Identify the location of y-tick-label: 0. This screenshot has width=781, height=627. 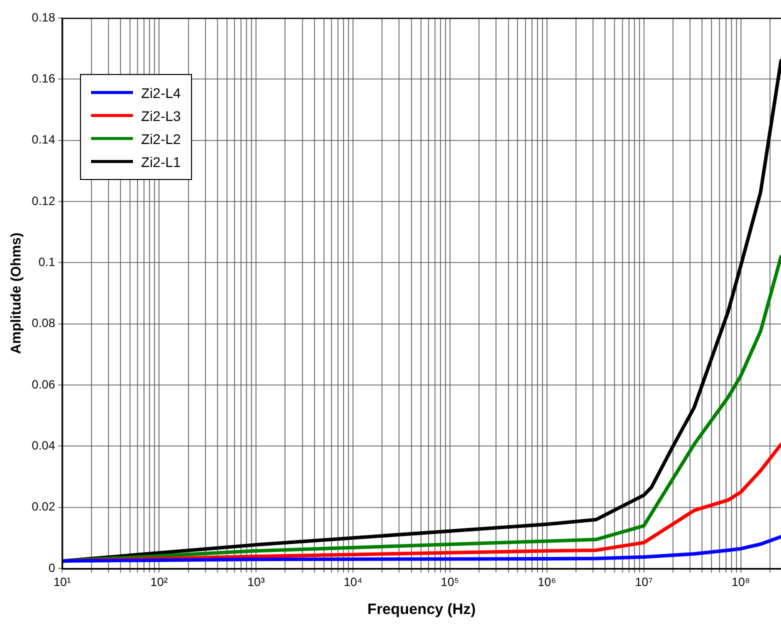
(52, 567).